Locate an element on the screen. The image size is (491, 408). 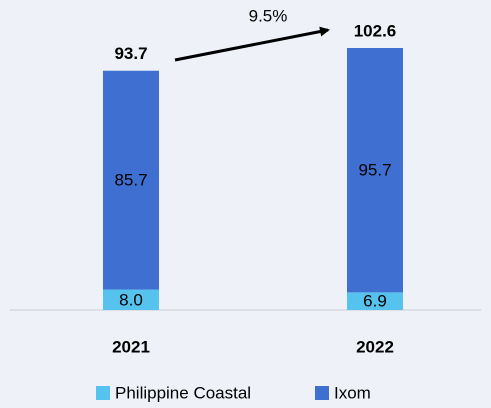
data-label: 95.7 is located at coordinates (374, 170).